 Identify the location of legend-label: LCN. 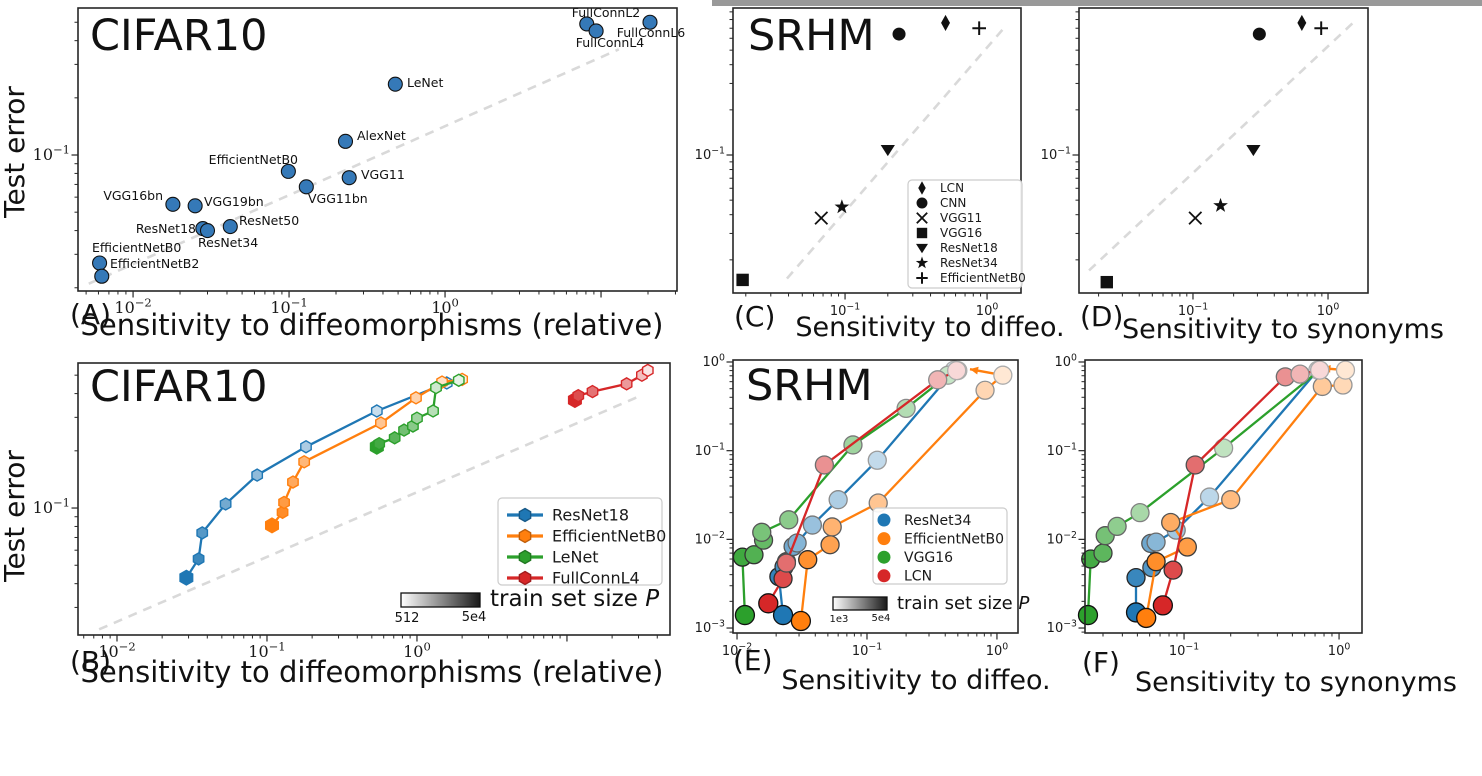
(918, 577).